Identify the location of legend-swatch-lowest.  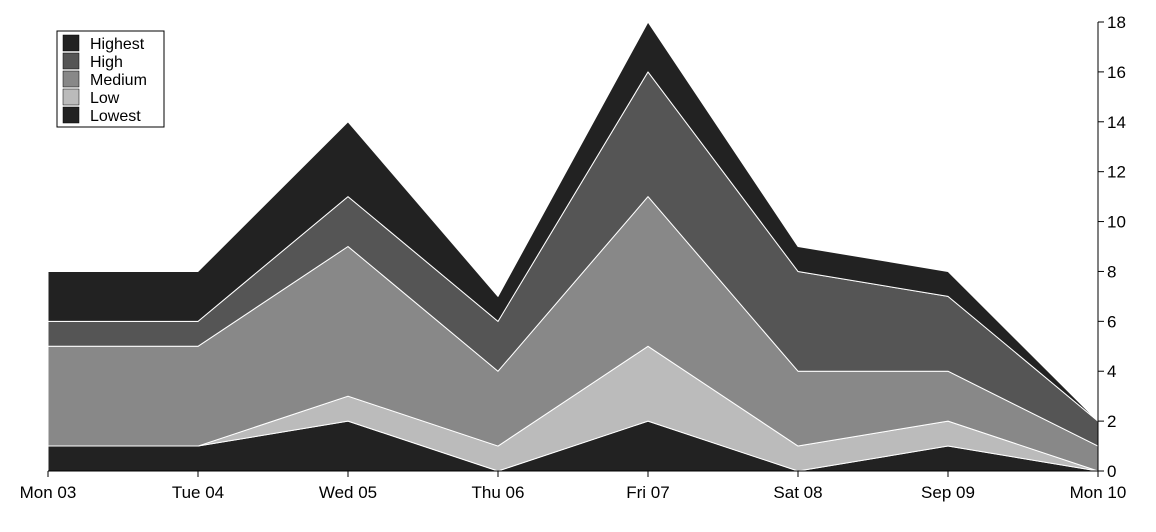
(71, 115).